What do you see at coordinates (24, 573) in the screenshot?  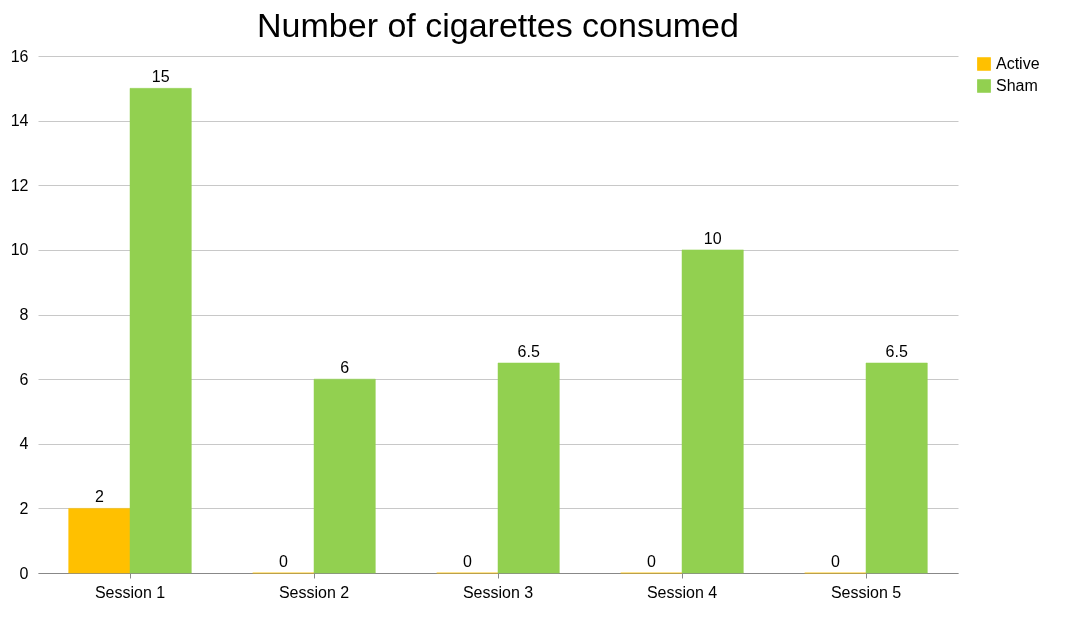 I see `y-tick-label: 0` at bounding box center [24, 573].